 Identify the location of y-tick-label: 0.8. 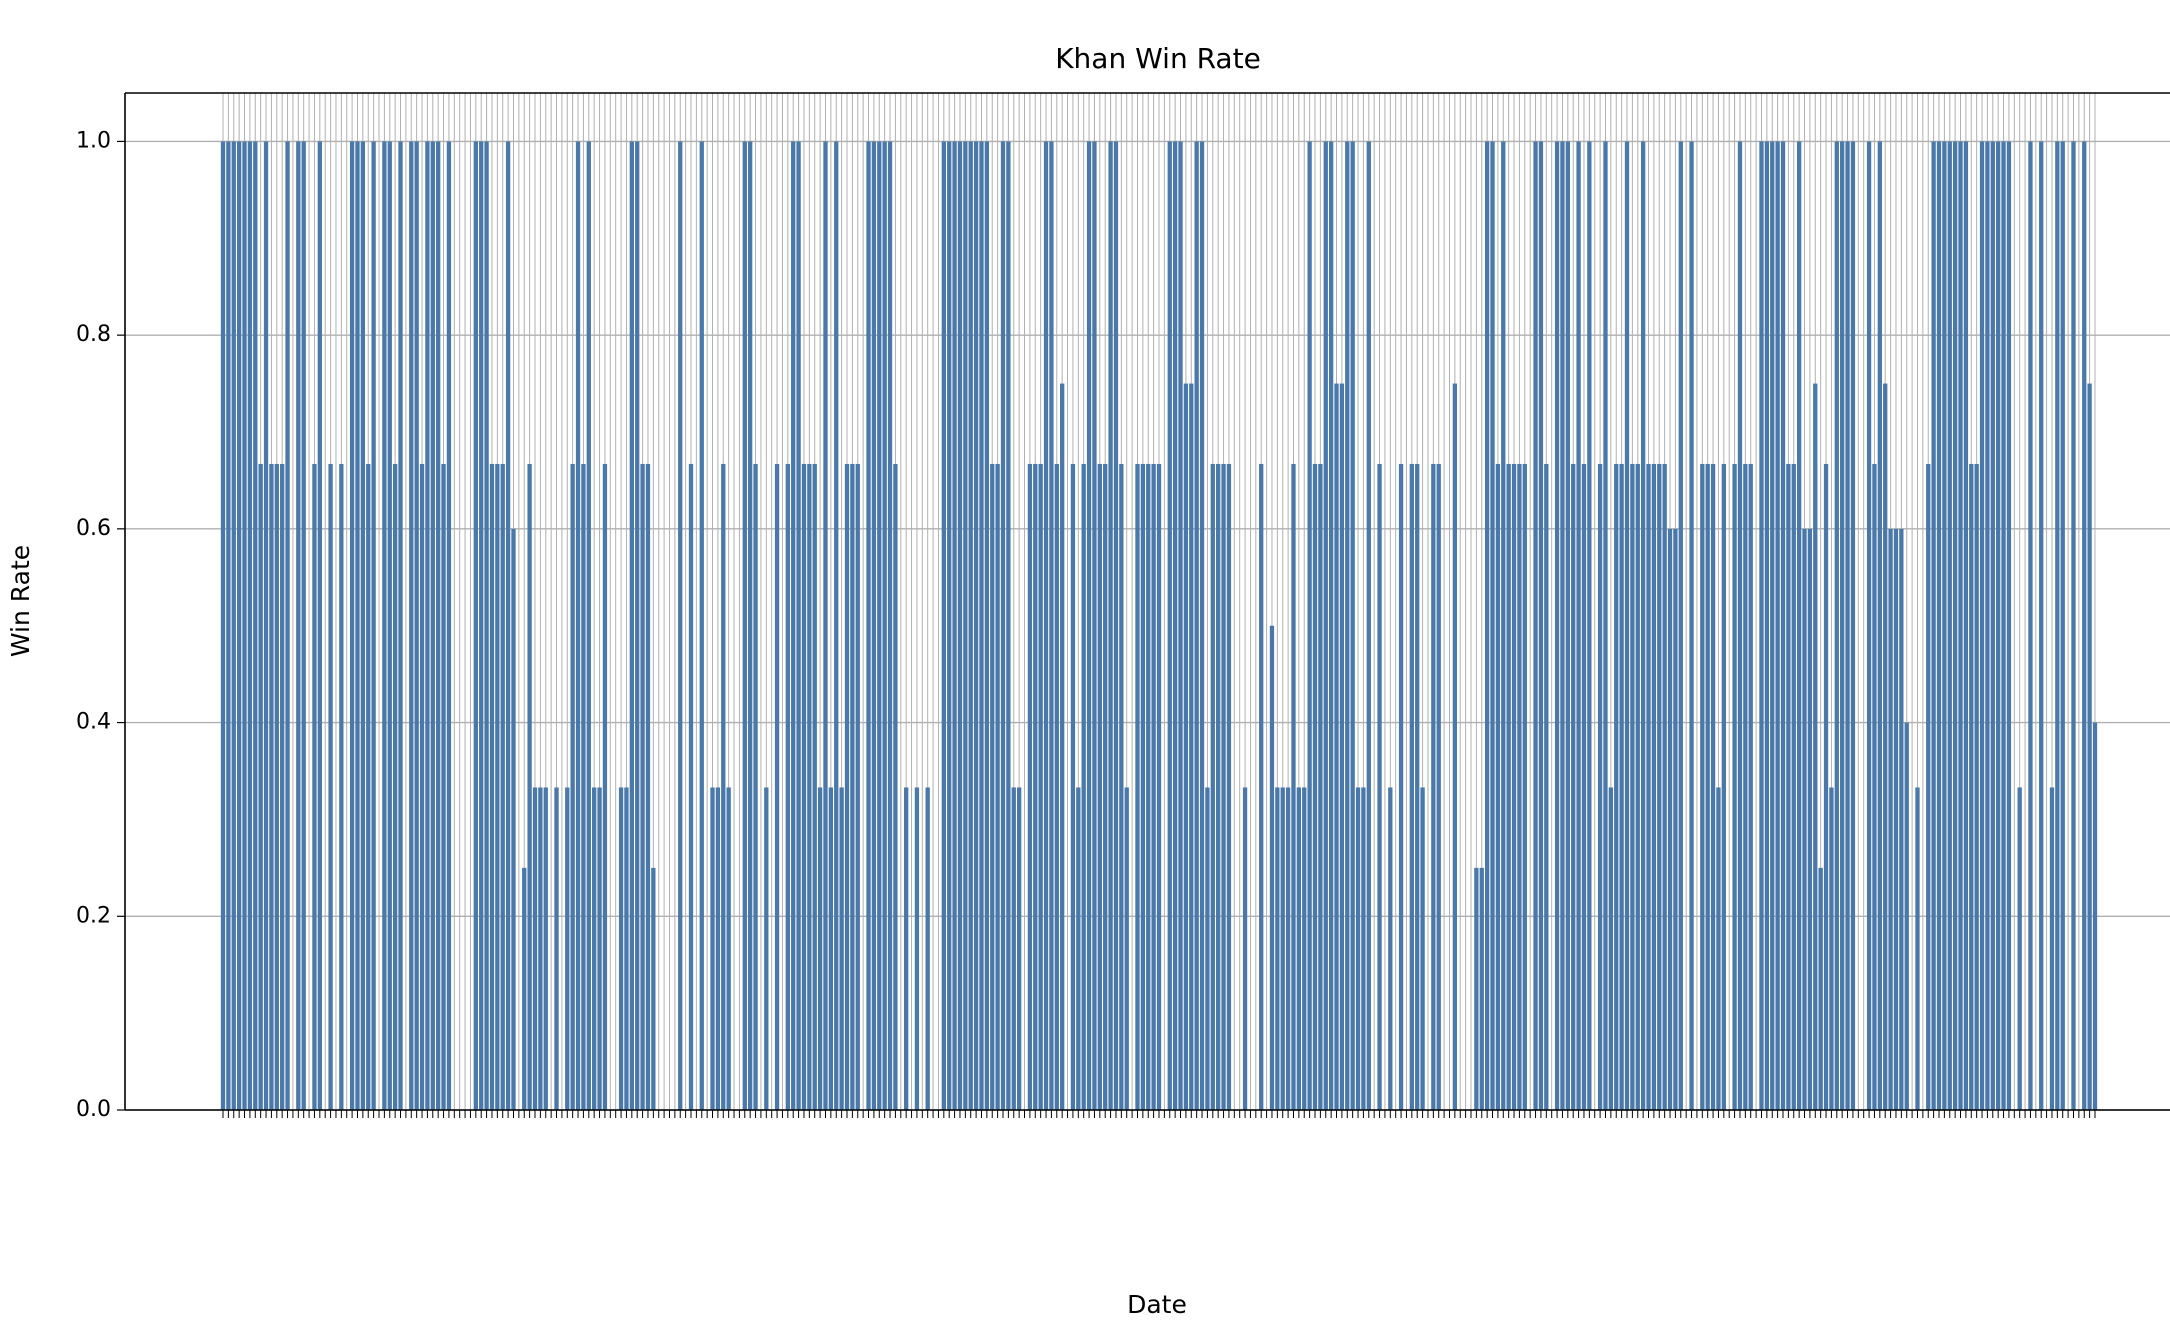
(93, 334).